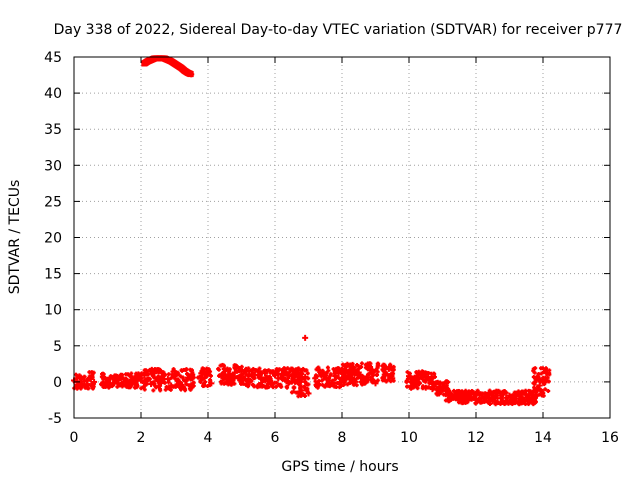  Describe the element at coordinates (53, 58) in the screenshot. I see `y-tick-label: 45` at that location.